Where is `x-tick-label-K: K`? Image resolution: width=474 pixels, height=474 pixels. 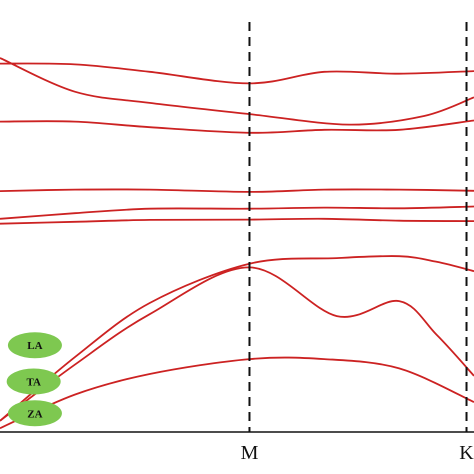 x-tick-label-K: K is located at coordinates (466, 453).